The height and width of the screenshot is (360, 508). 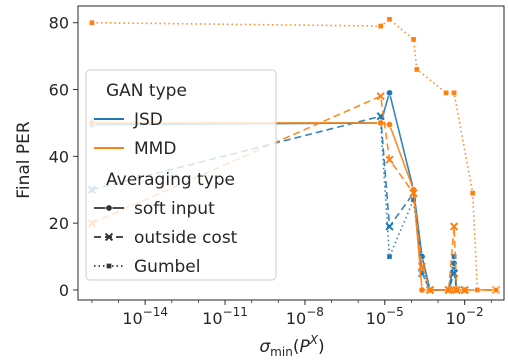 I want to click on legend-entry-gumbel: Gumbel, so click(x=147, y=267).